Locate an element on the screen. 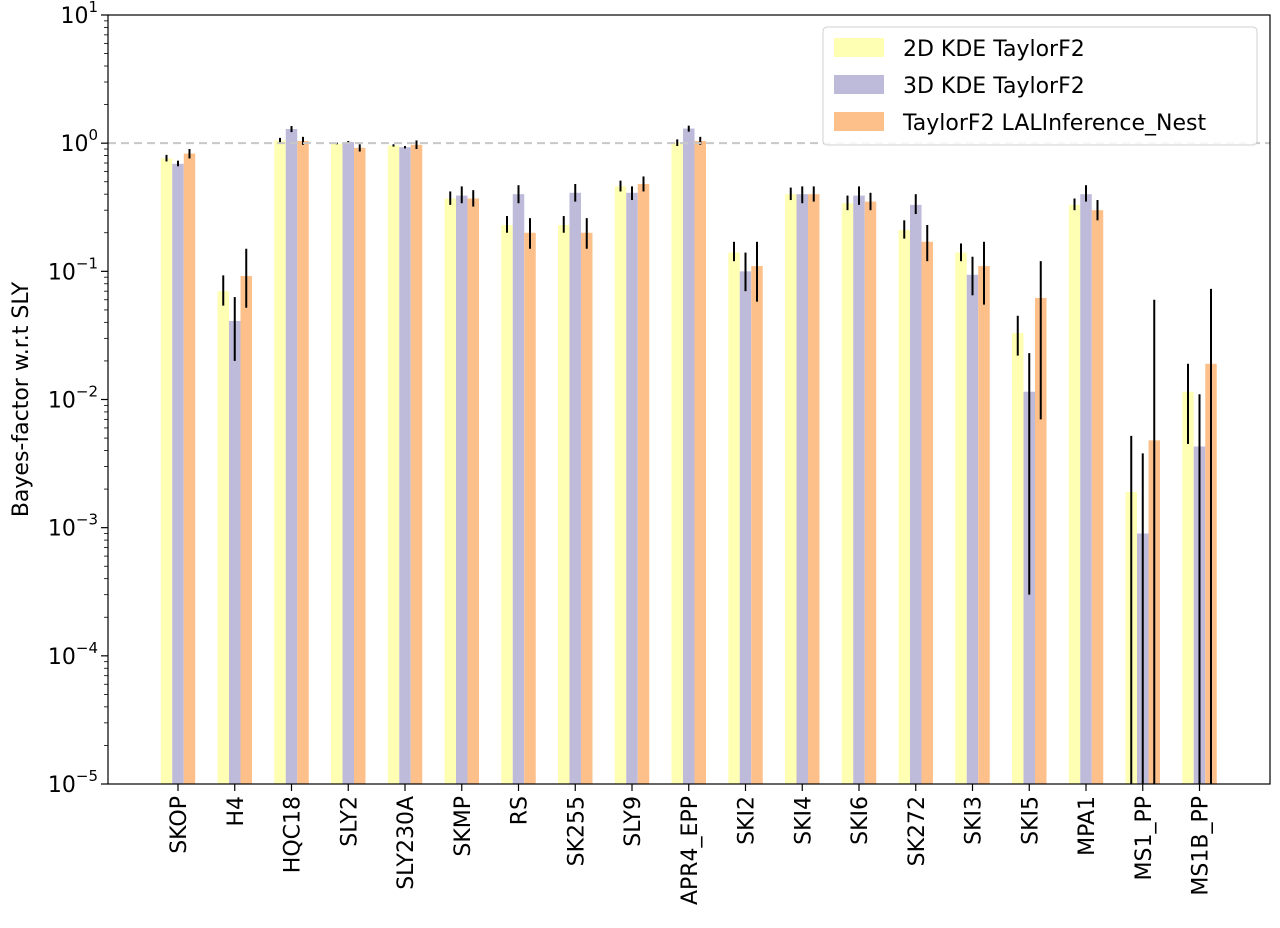 This screenshot has width=1280, height=928. x-tick-label: MS1B_PP is located at coordinates (1201, 846).